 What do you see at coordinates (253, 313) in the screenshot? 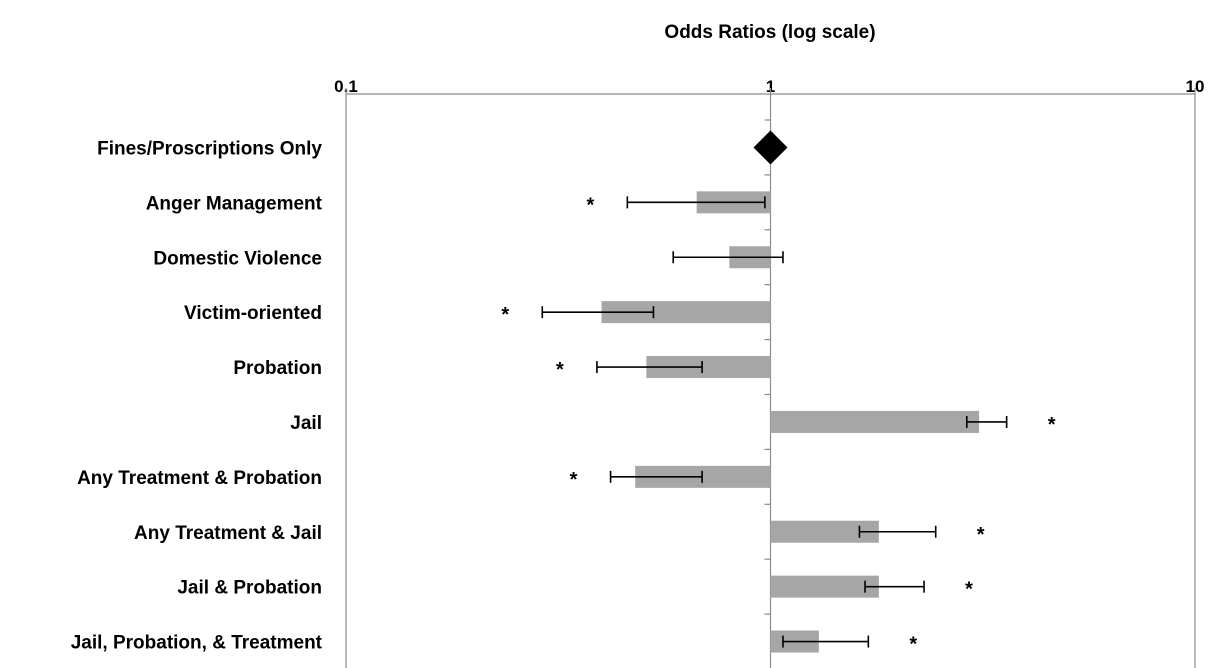
I see `category-label: Victim-oriented` at bounding box center [253, 313].